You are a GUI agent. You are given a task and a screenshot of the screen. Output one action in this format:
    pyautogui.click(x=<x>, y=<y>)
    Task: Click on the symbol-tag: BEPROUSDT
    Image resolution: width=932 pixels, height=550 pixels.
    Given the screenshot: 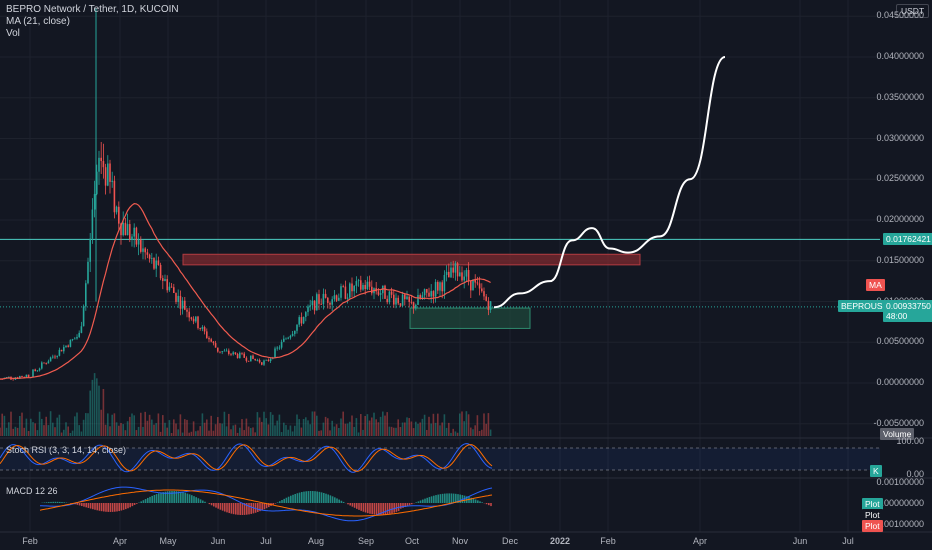 What is the action you would take?
    pyautogui.click(x=867, y=305)
    